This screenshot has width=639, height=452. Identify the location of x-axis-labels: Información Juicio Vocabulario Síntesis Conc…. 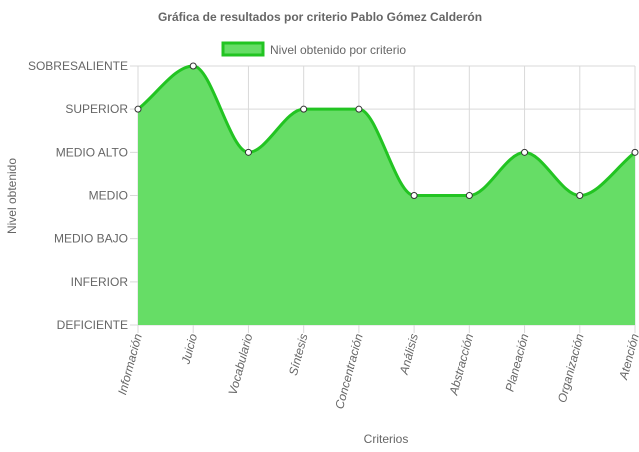
(377, 371).